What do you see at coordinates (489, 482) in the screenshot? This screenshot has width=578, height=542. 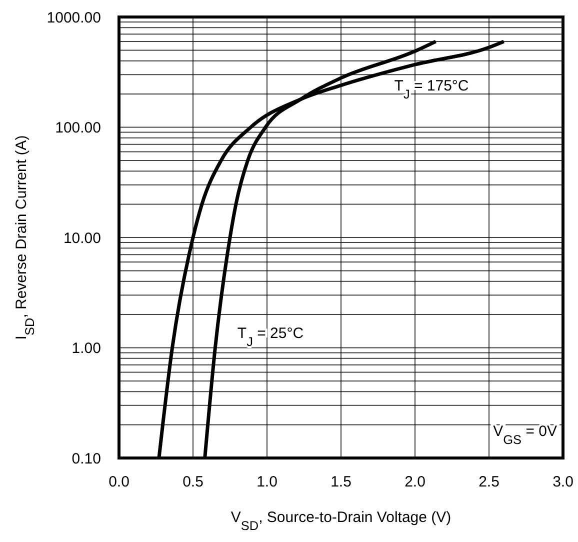 I see `x-tick-label: 2.5` at bounding box center [489, 482].